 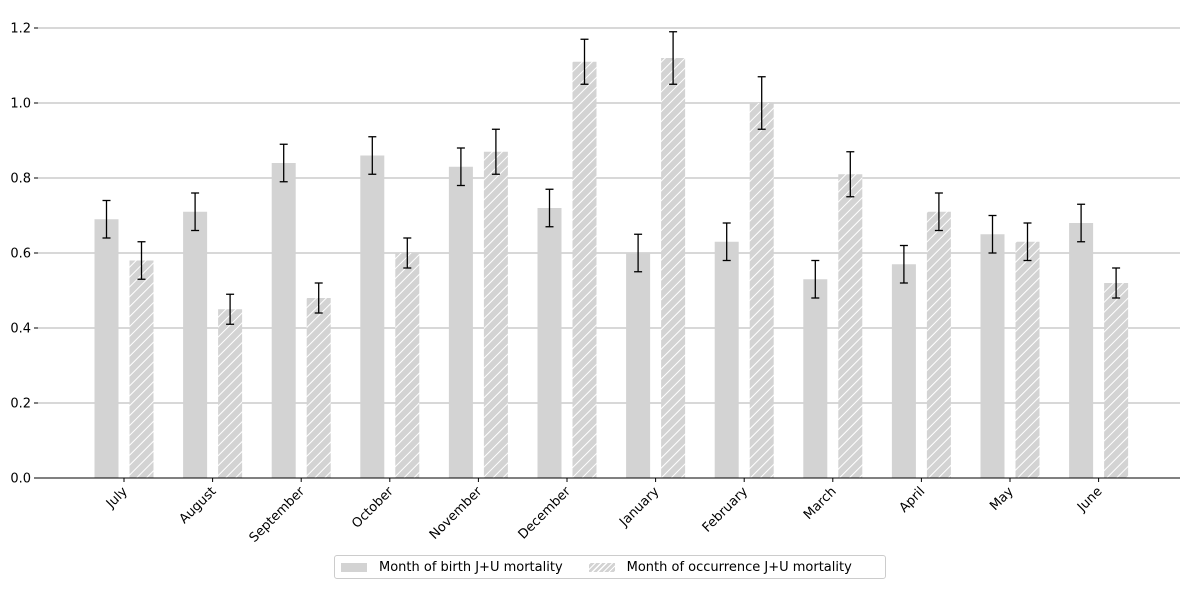 What do you see at coordinates (815, 378) in the screenshot?
I see `bar-birth-march` at bounding box center [815, 378].